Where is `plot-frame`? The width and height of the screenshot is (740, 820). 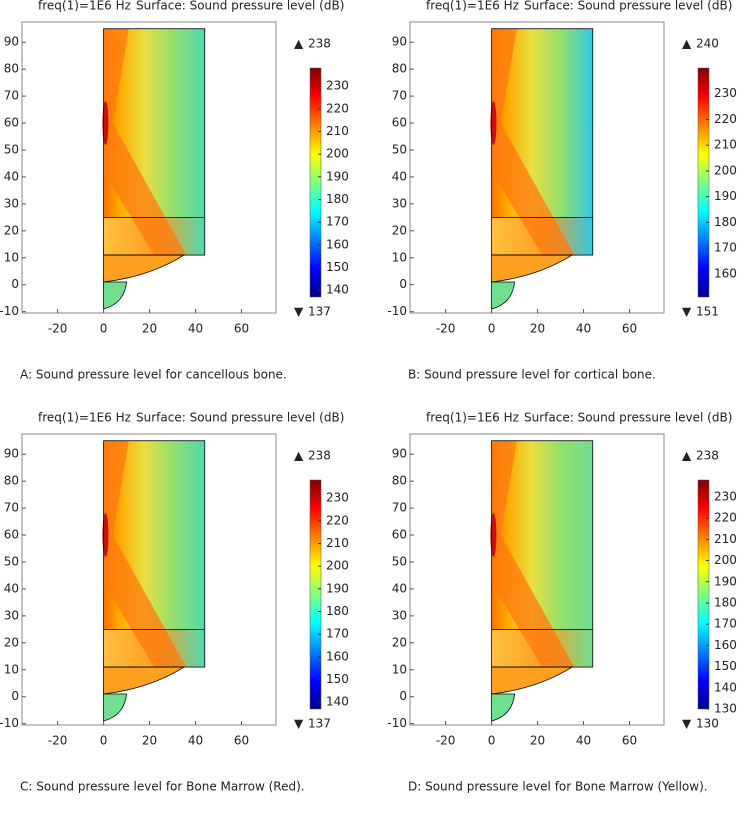
plot-frame is located at coordinates (149, 579).